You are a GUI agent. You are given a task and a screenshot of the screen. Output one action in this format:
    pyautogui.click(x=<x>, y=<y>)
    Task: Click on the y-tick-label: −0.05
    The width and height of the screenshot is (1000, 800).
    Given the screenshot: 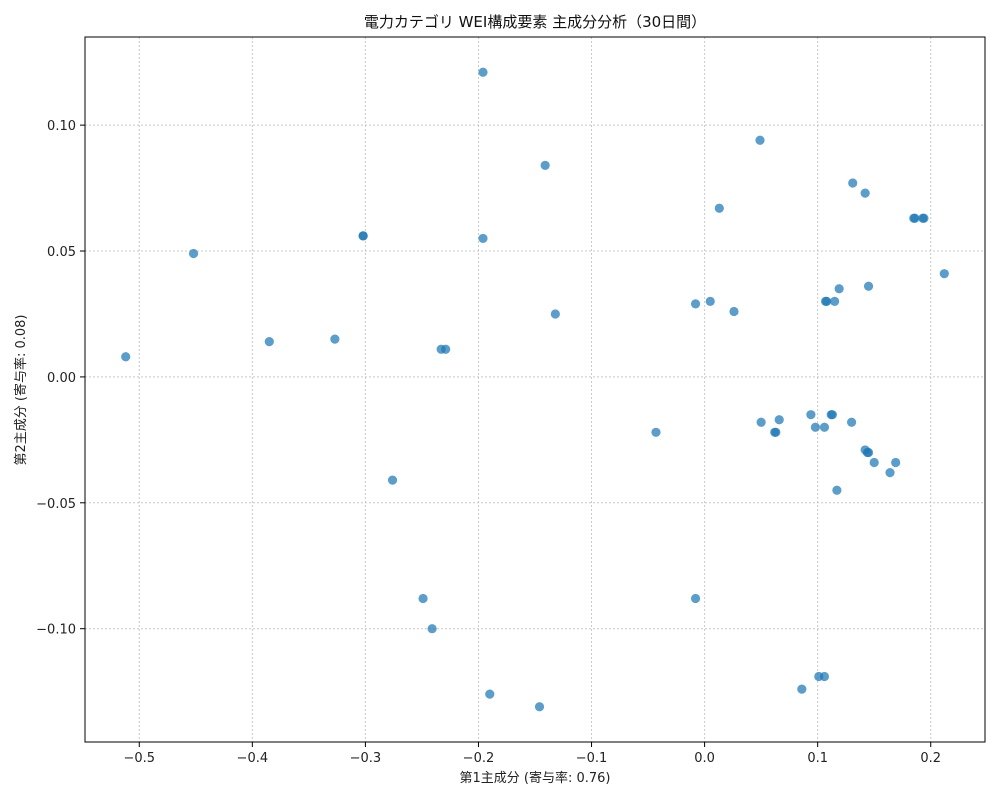 What is the action you would take?
    pyautogui.click(x=56, y=504)
    